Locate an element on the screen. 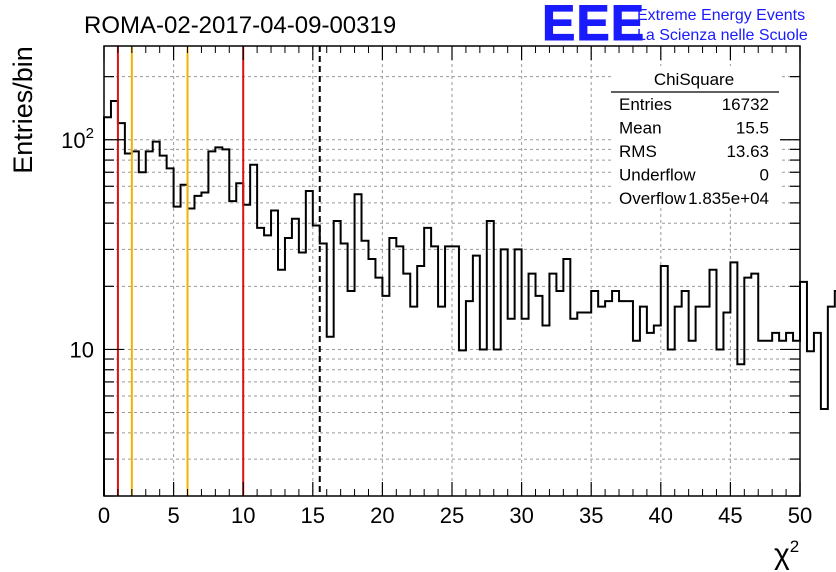  stats-value: 15.5 is located at coordinates (752, 128).